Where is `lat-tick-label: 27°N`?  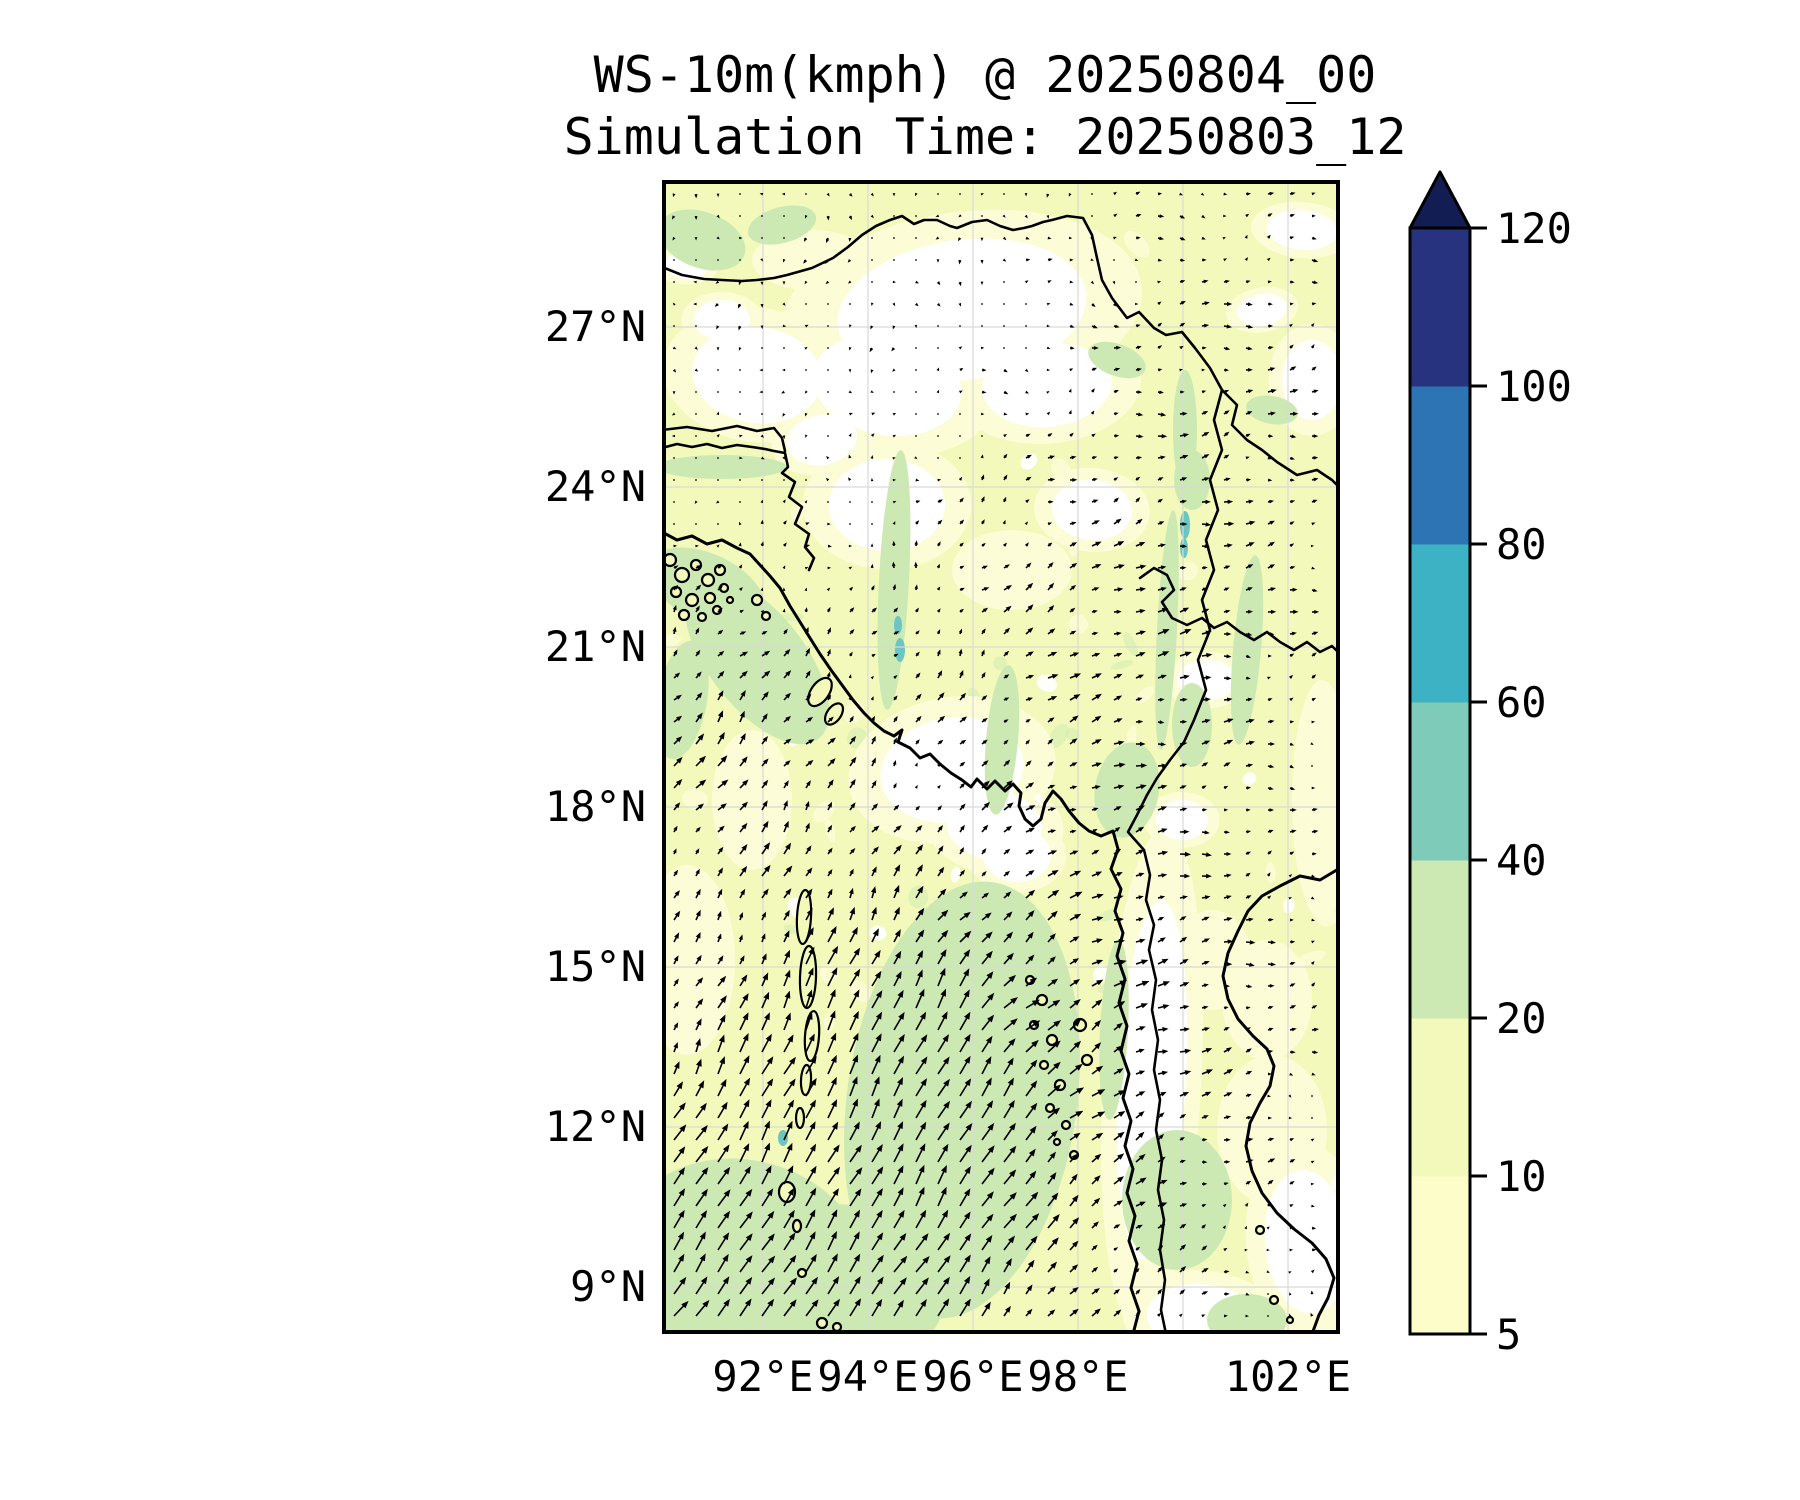 lat-tick-label: 27°N is located at coordinates (595, 326).